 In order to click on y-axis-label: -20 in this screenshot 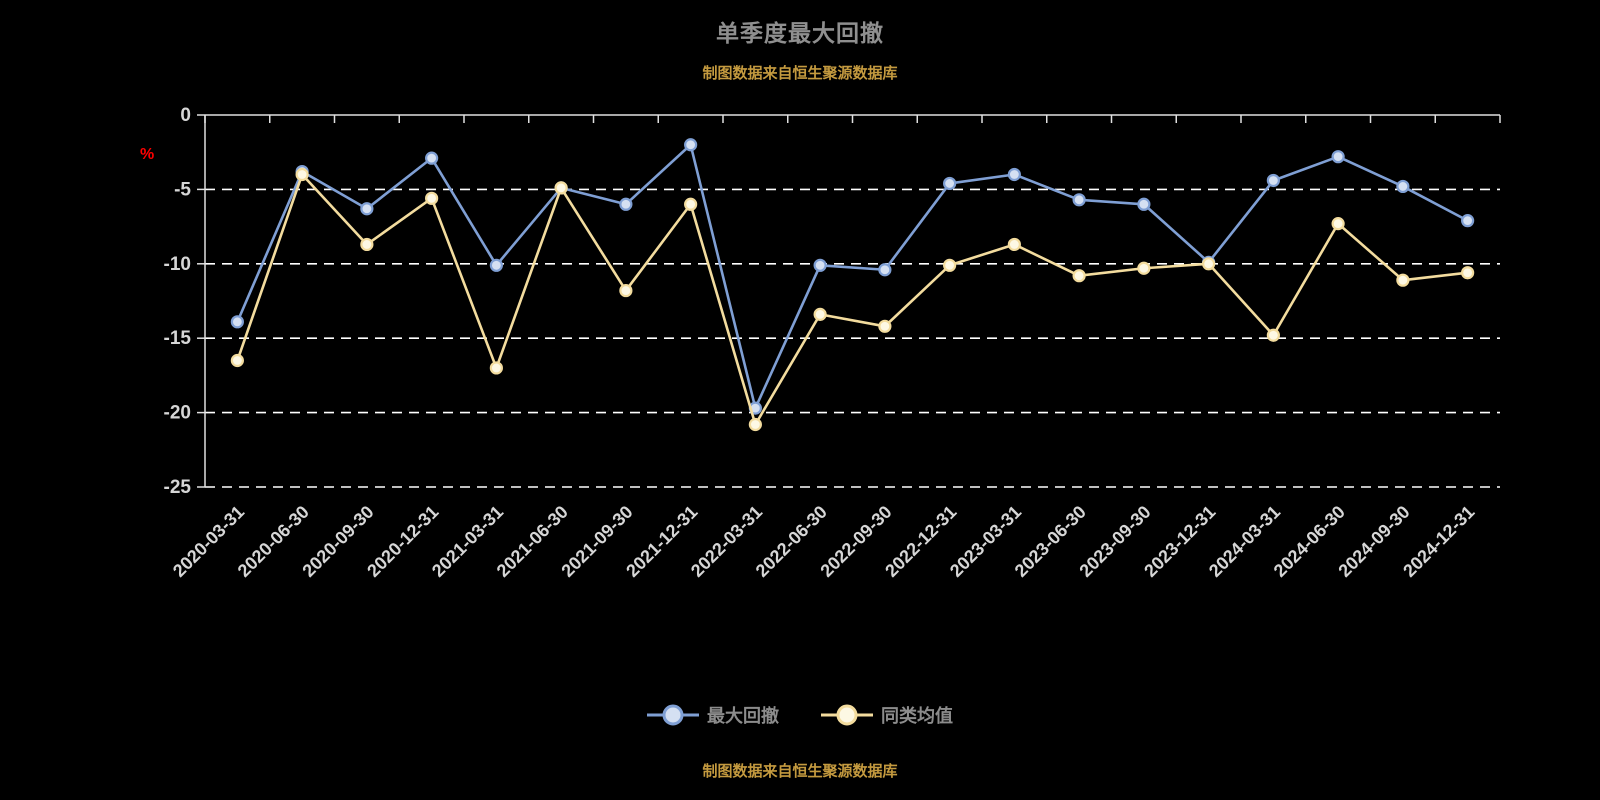, I will do `click(177, 413)`.